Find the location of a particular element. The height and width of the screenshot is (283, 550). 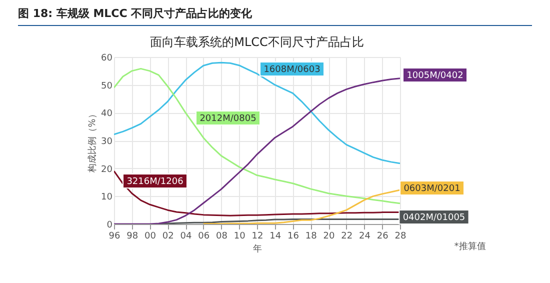

chart-subtitle: 面向车载系统的MLCC不同尺寸产品占比 is located at coordinates (257, 42).